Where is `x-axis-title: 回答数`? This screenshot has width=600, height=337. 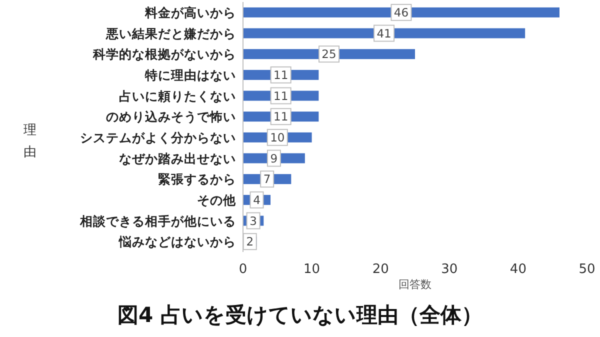 x-axis-title: 回答数 is located at coordinates (415, 284).